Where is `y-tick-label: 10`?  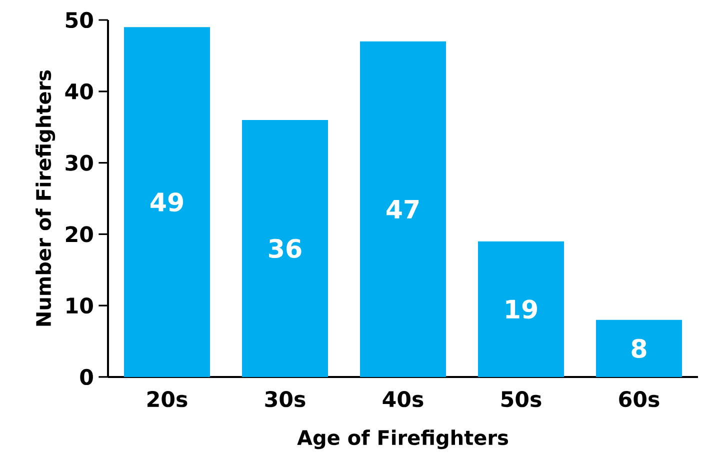
y-tick-label: 10 is located at coordinates (79, 306).